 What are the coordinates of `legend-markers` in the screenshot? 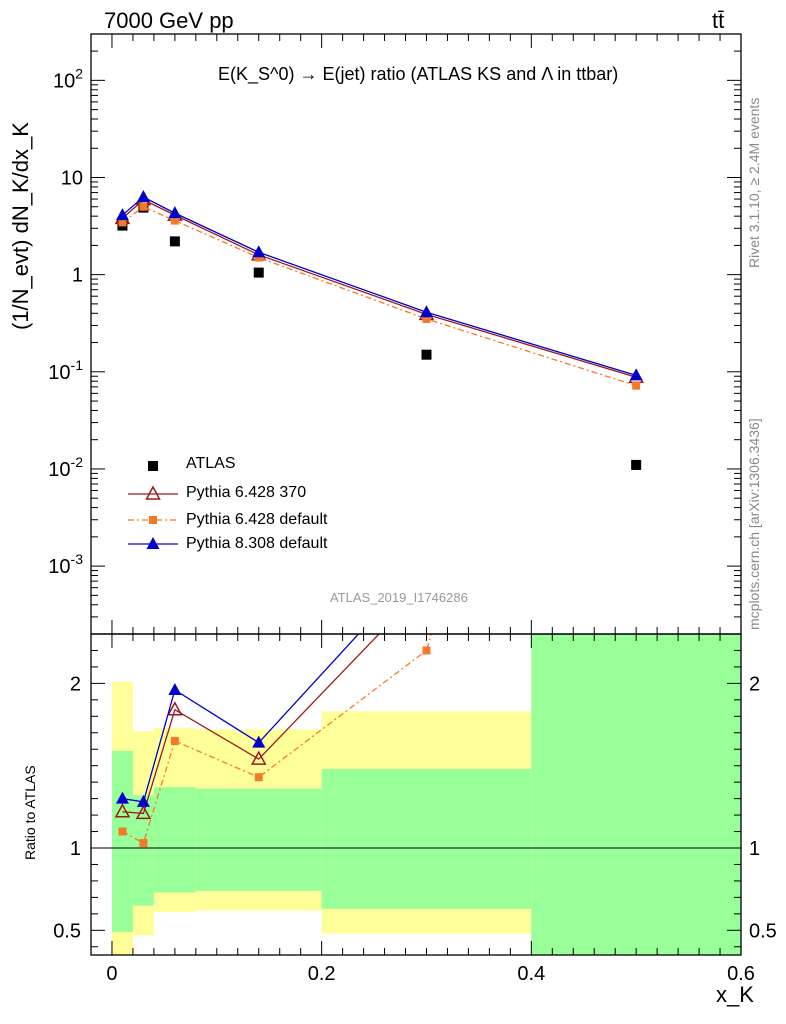 It's located at (153, 505).